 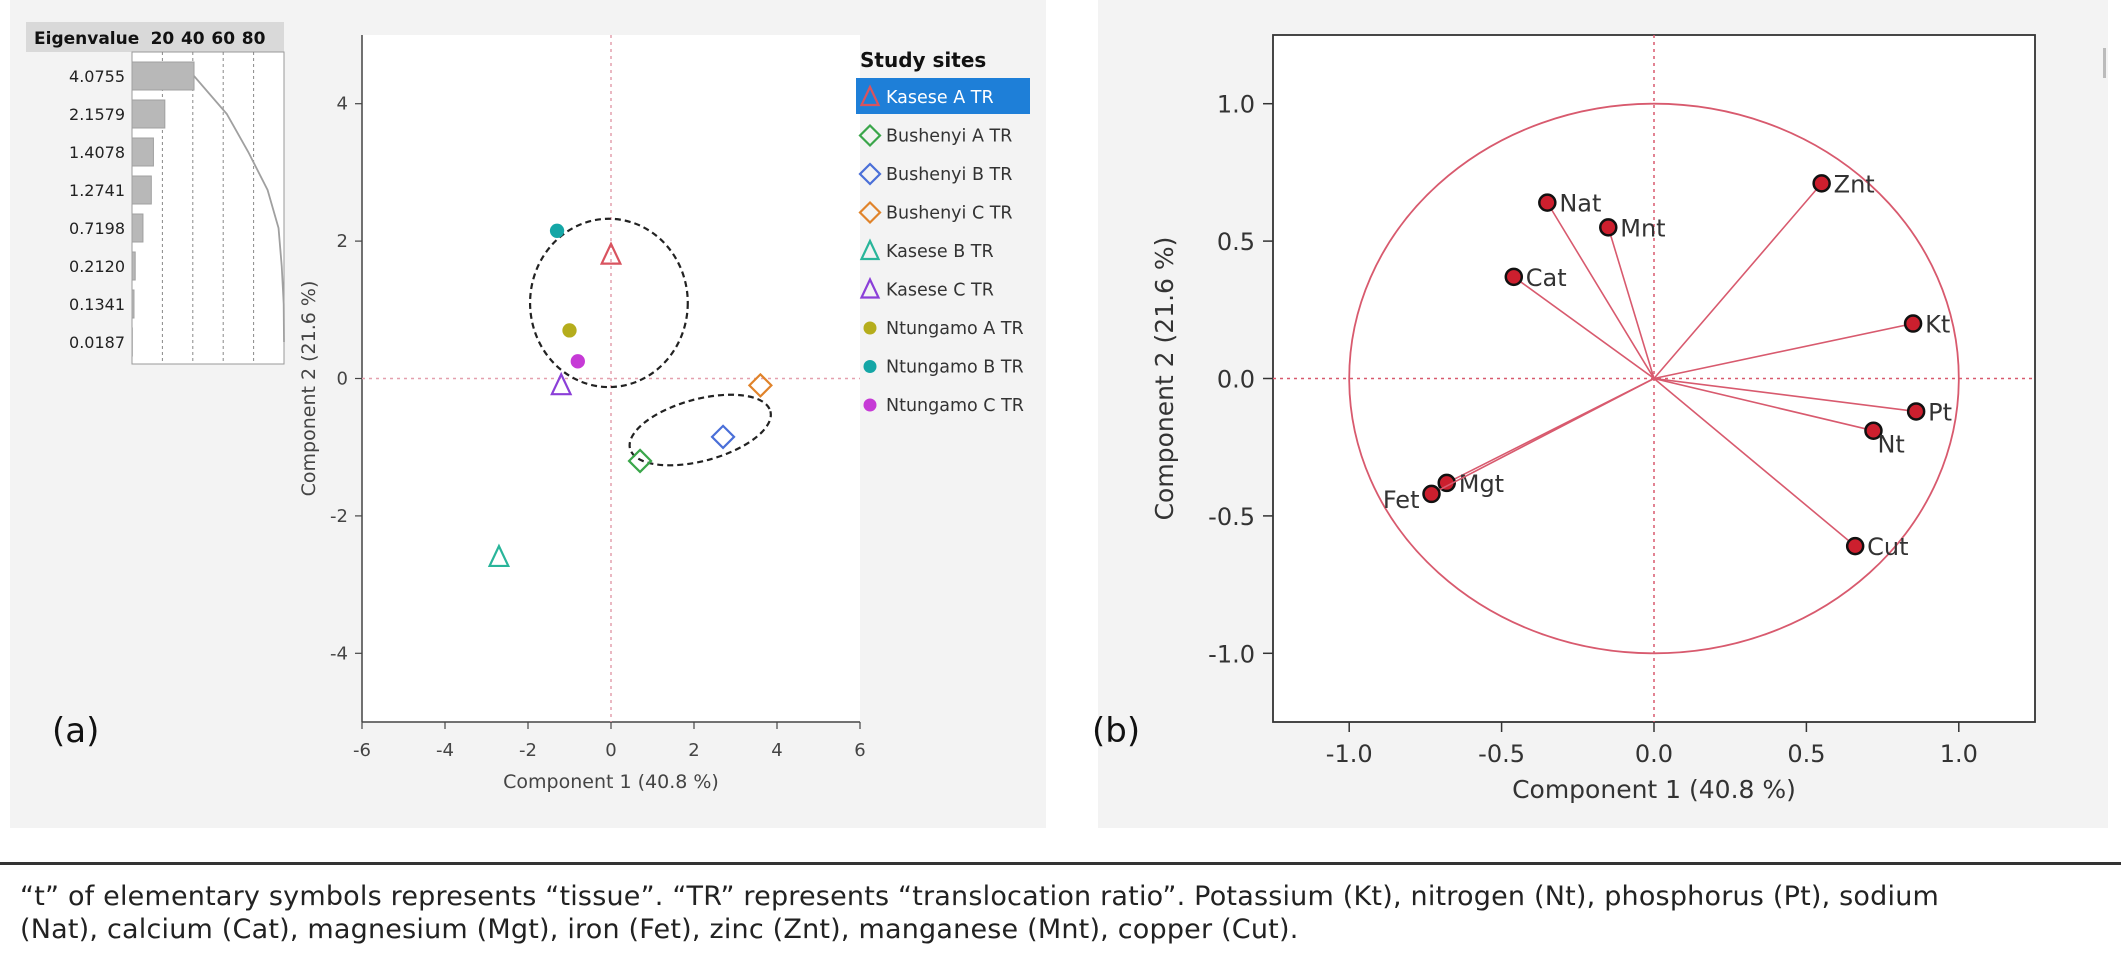 I want to click on panel-a-inset-scale-tick: 20, so click(x=163, y=39).